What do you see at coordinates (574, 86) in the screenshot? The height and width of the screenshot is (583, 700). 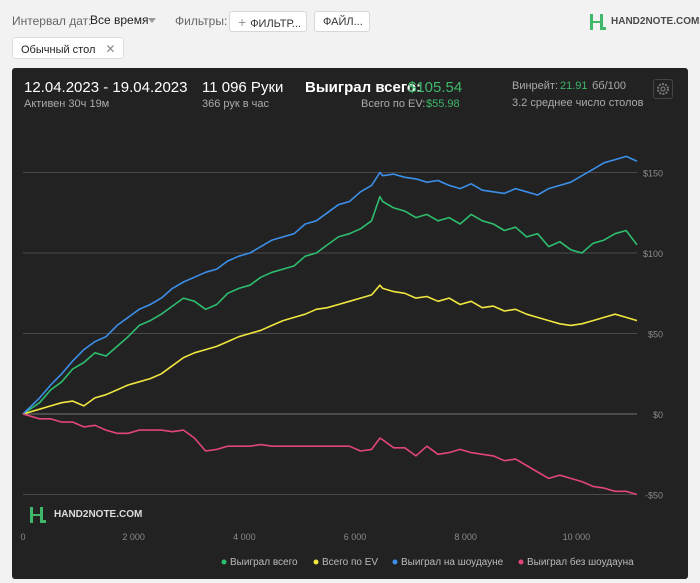 I see `winrate-value: 21.91` at bounding box center [574, 86].